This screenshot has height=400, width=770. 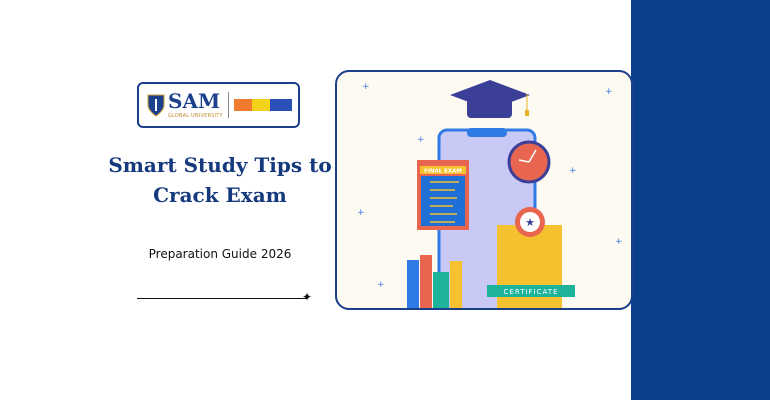 I want to click on logo-tagline: GLOBAL UNIVERSITY, so click(x=195, y=116).